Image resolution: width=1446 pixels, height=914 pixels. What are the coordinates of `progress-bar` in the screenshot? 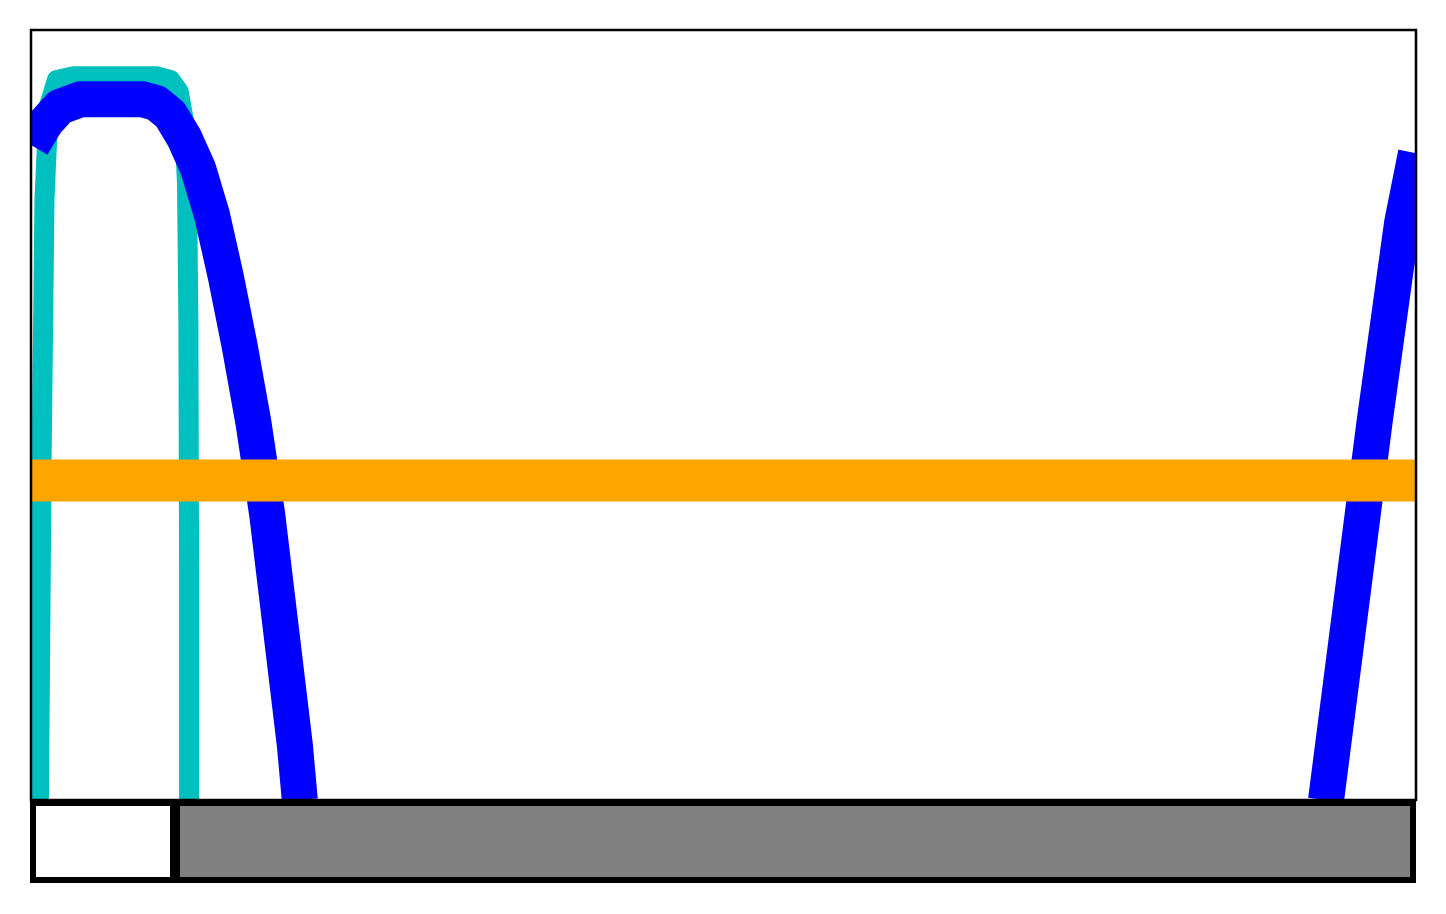 It's located at (723, 841).